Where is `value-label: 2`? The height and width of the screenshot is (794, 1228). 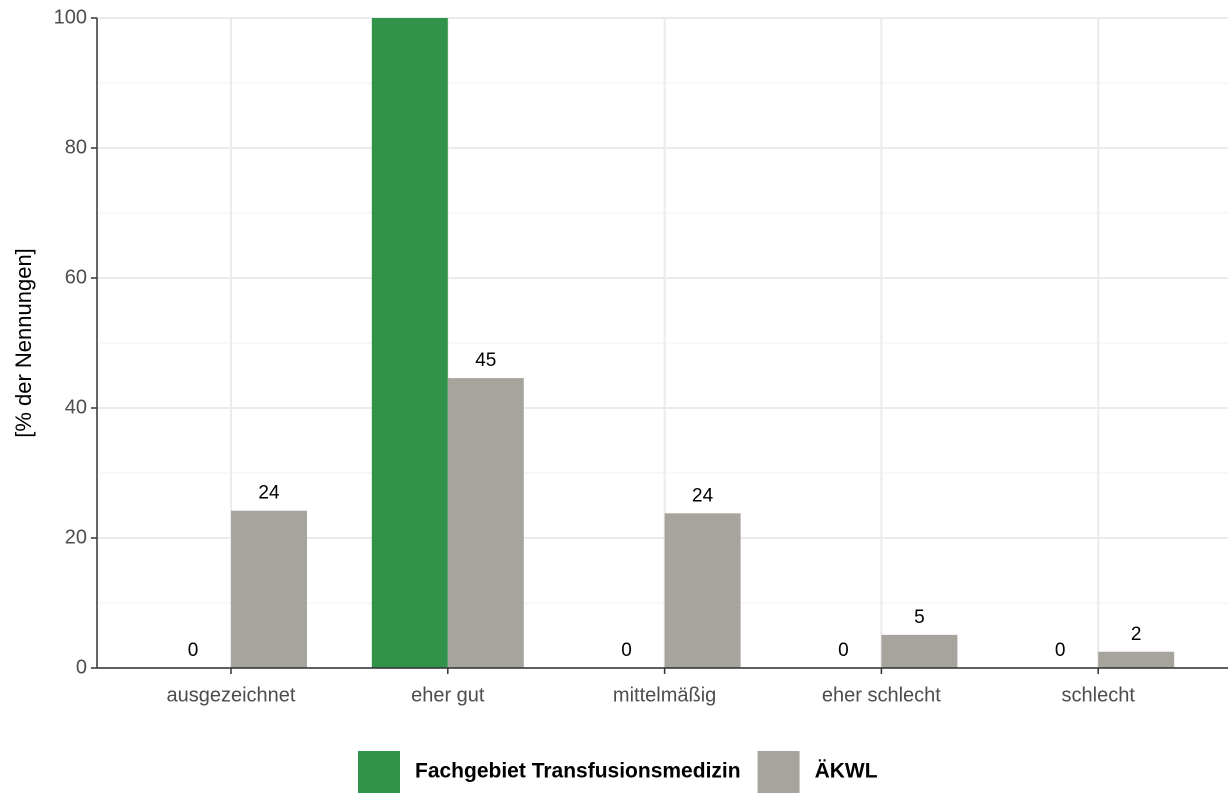 value-label: 2 is located at coordinates (1136, 634).